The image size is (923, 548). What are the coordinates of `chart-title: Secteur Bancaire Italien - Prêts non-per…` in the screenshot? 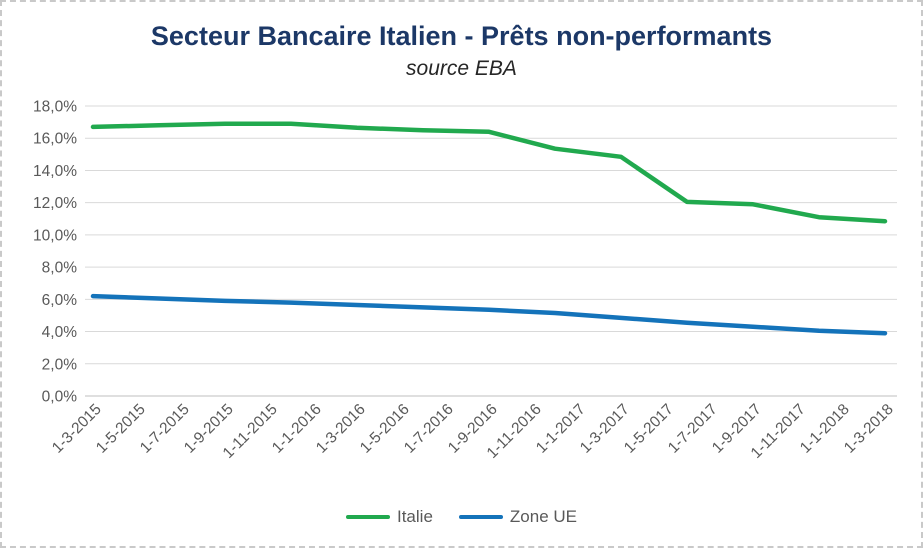 It's located at (461, 36).